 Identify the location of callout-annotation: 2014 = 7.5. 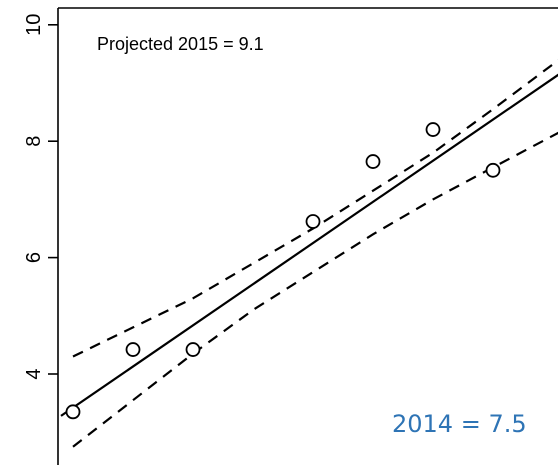
(459, 424).